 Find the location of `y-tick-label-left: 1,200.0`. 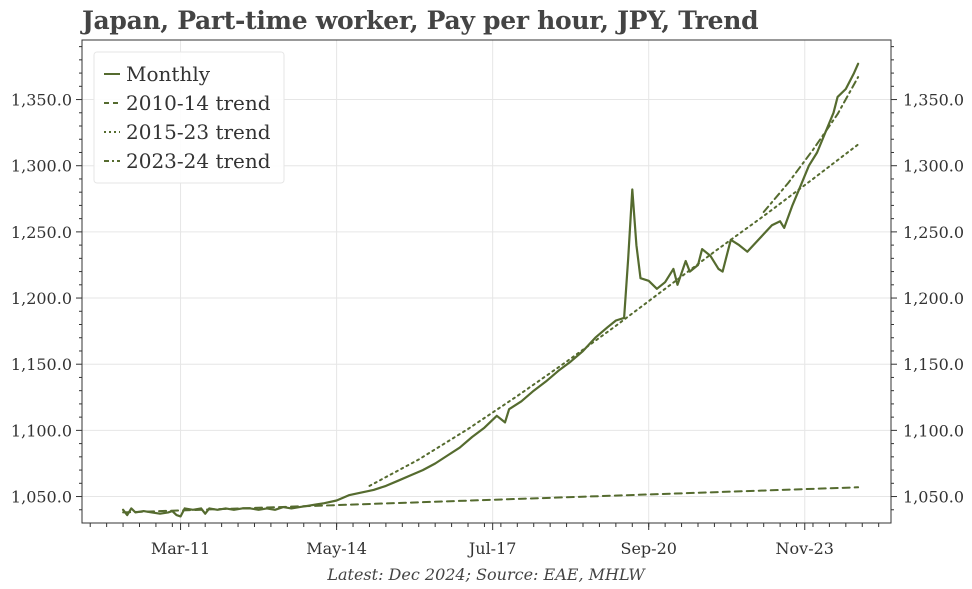

y-tick-label-left: 1,200.0 is located at coordinates (41, 298).